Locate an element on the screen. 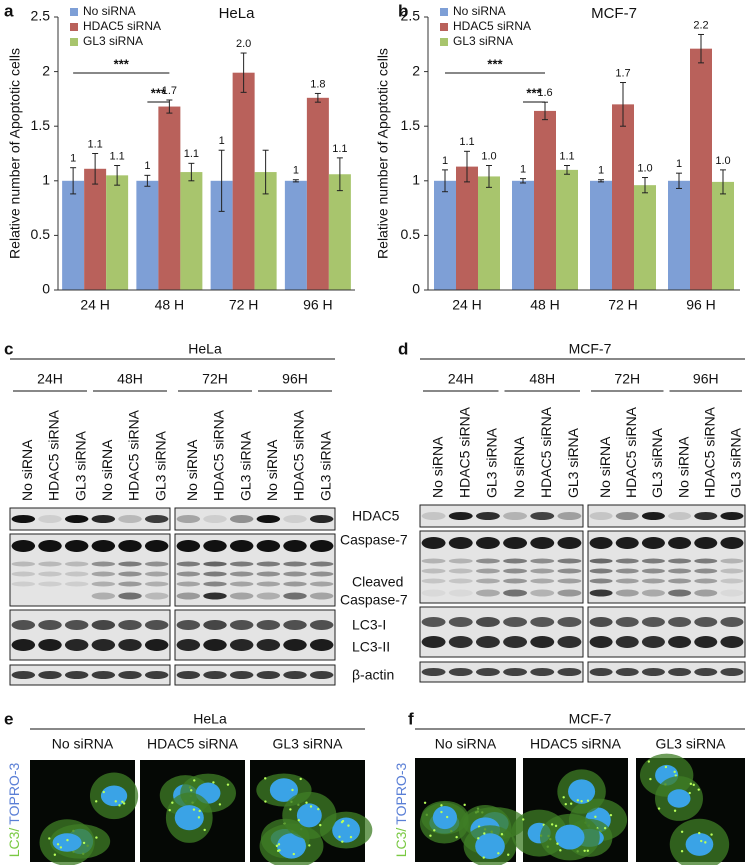 Image resolution: width=753 pixels, height=865 pixels. band-label: Caspase-7 is located at coordinates (374, 600).